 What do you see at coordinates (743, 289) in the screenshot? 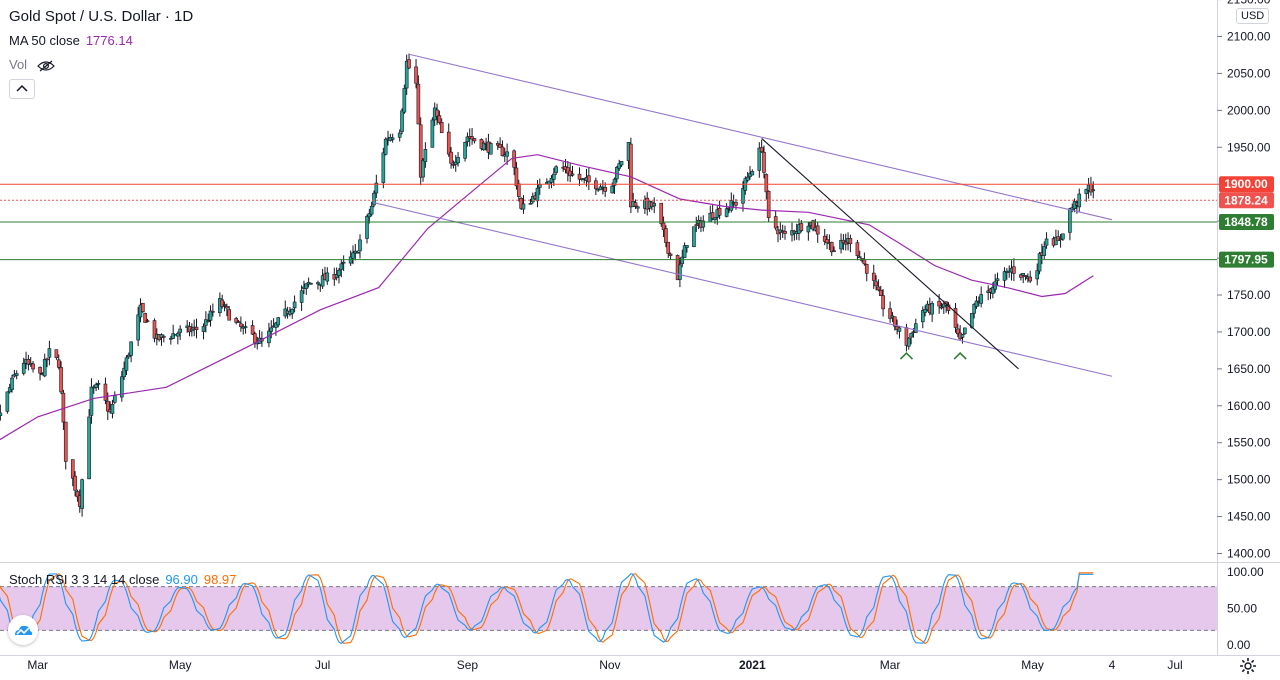
I see `channel-lower-line` at bounding box center [743, 289].